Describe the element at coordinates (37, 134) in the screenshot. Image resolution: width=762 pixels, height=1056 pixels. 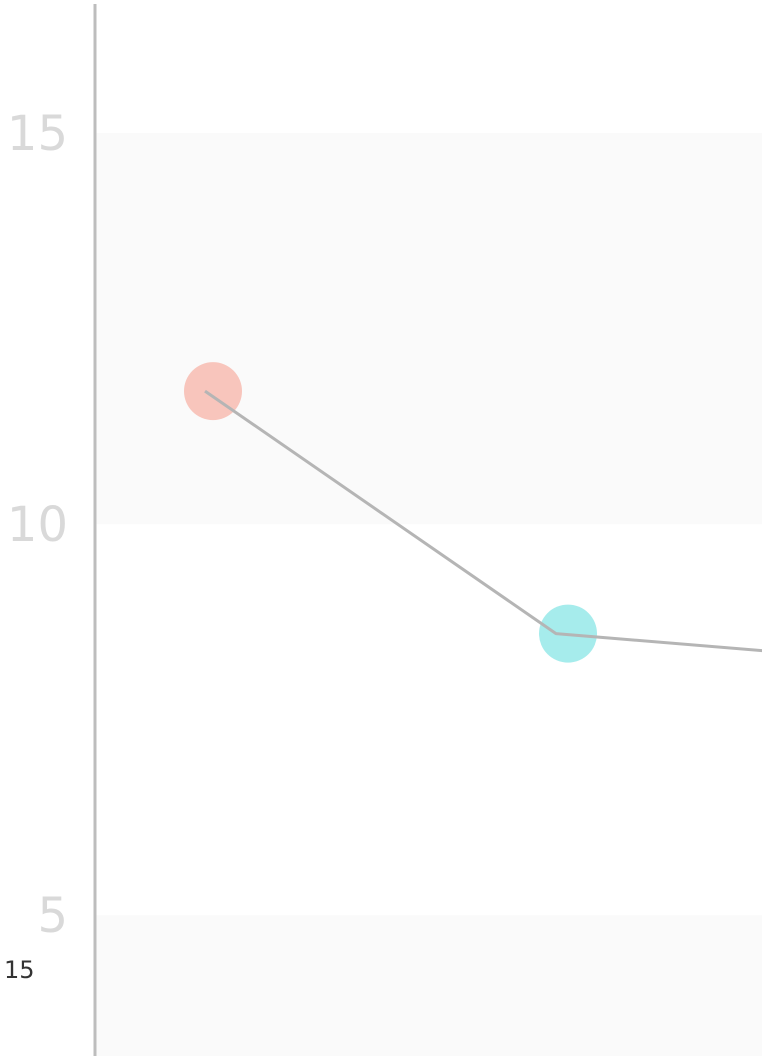
I see `y-tick-label-15: 15` at that location.